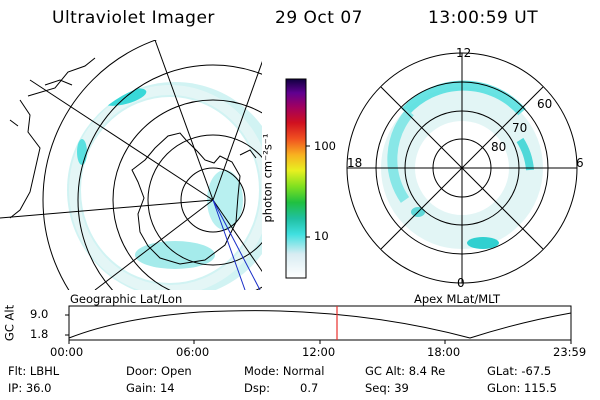 This screenshot has width=600, height=400. What do you see at coordinates (580, 163) in the screenshot?
I see `mlt-label-6: 6` at bounding box center [580, 163].